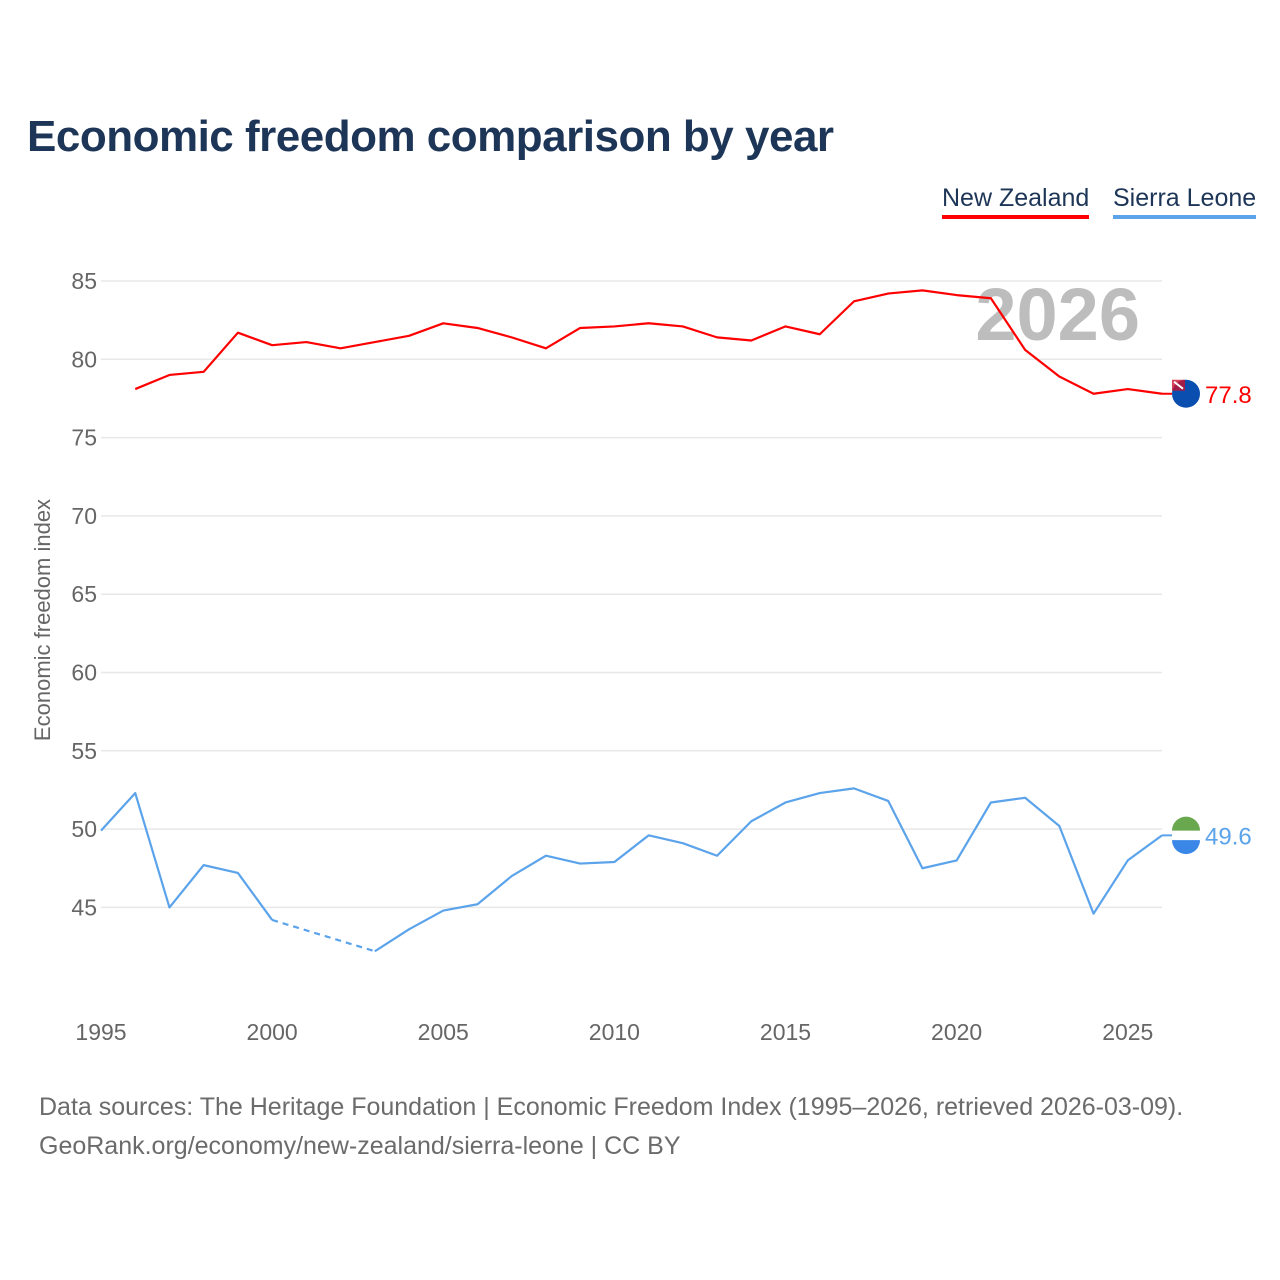 The height and width of the screenshot is (1280, 1280). What do you see at coordinates (84, 438) in the screenshot?
I see `y-tick-label: 75` at bounding box center [84, 438].